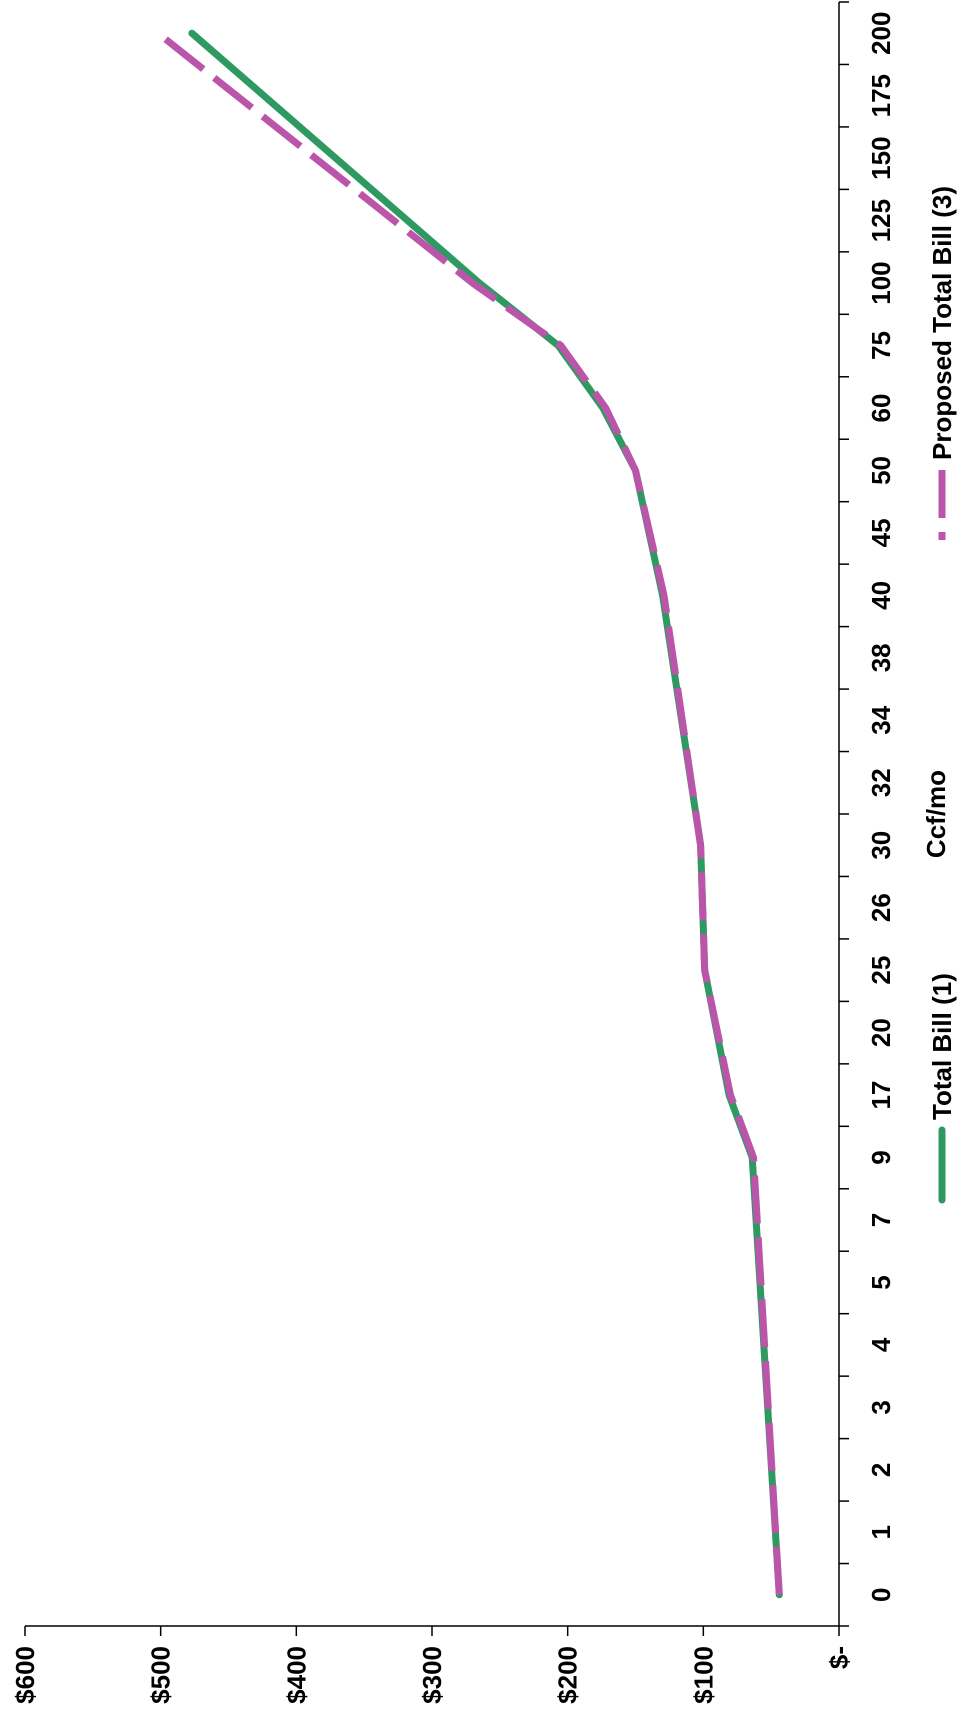  I want to click on category-axis-title: Ccf/mo, so click(936, 814).